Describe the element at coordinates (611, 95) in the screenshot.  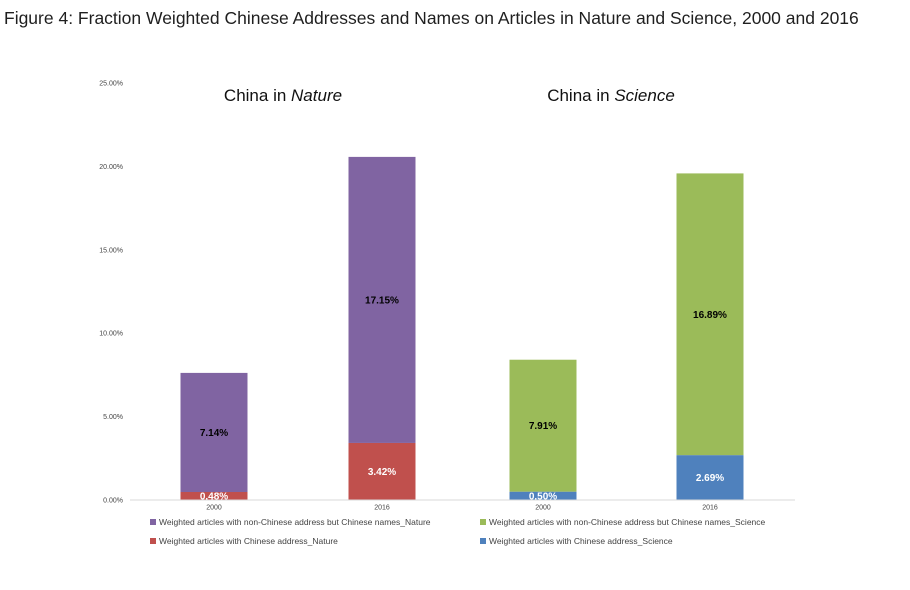
I see `panel-title: China in Science` at that location.